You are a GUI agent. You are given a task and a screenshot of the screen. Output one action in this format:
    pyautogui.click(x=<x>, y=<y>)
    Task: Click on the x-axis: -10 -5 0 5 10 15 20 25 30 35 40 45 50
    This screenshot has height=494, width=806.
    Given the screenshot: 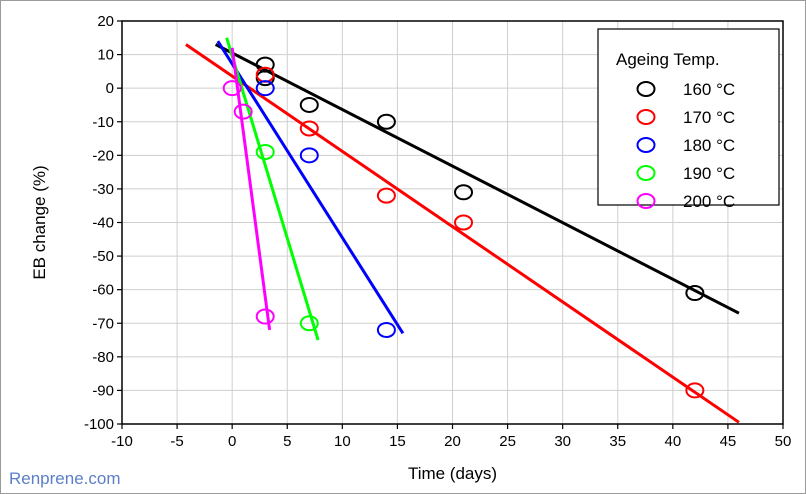 What is the action you would take?
    pyautogui.click(x=451, y=437)
    